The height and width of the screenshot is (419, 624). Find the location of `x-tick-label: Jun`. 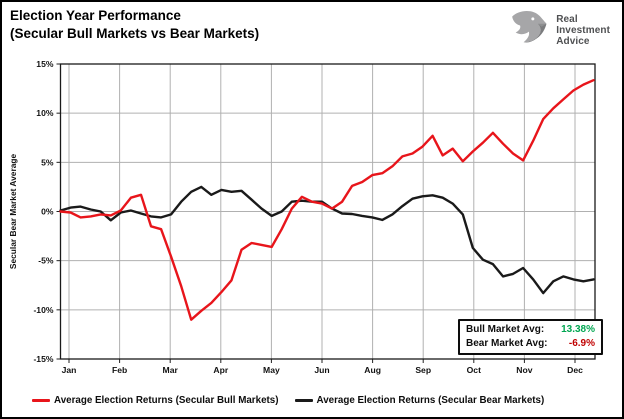

x-tick-label: Jun is located at coordinates (321, 370).